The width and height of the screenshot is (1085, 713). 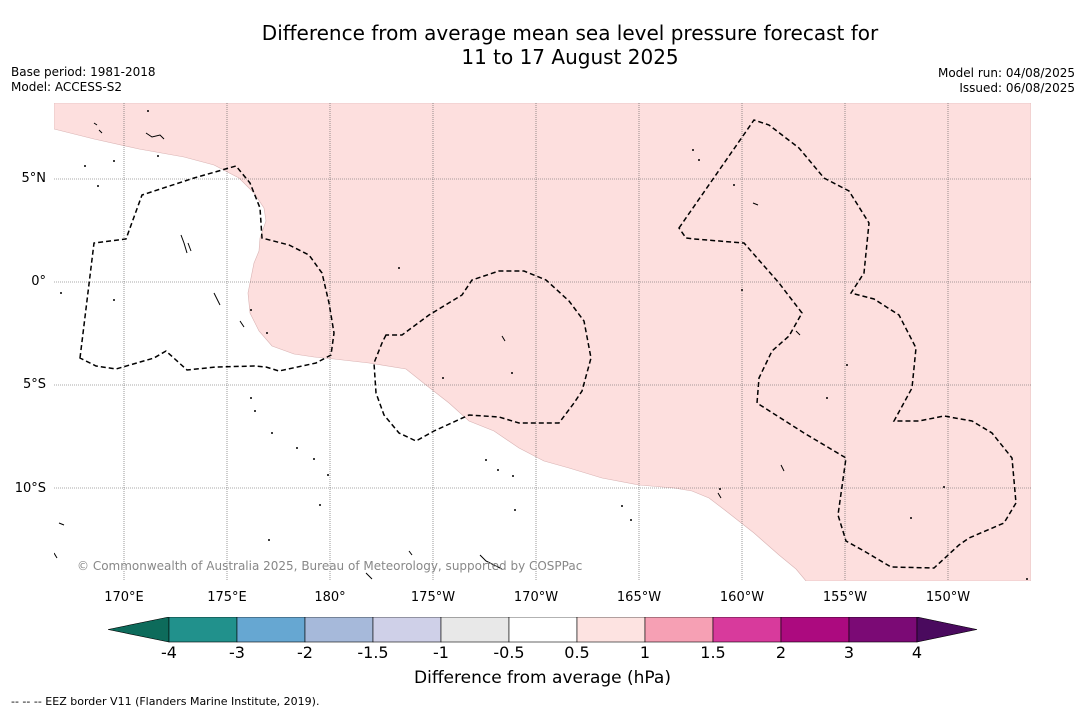 I want to click on title-line-2: 11 to 17 August 2025, so click(x=570, y=57).